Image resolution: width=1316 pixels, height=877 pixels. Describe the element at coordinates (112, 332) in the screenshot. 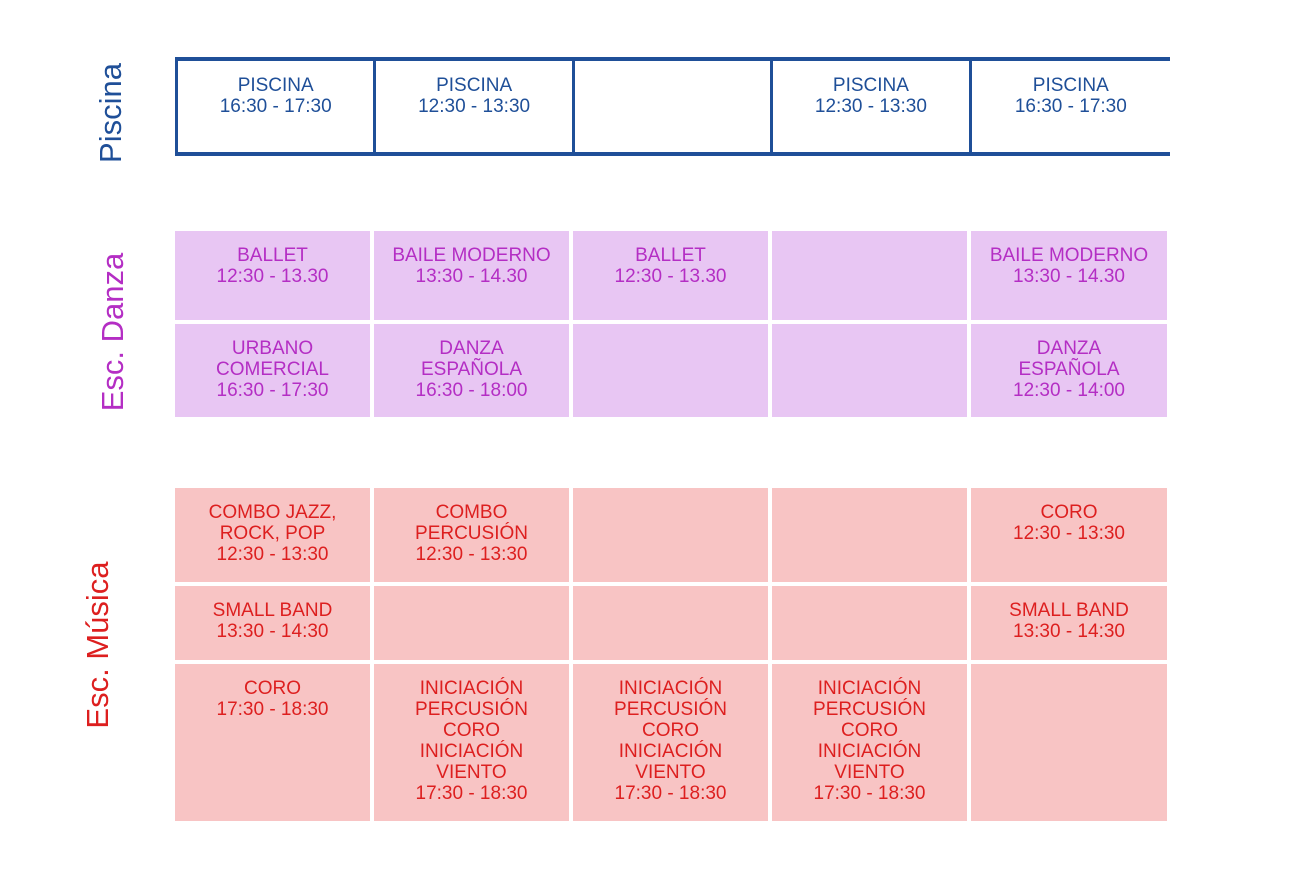

I see `danza-section-label: Esc. Danza` at that location.